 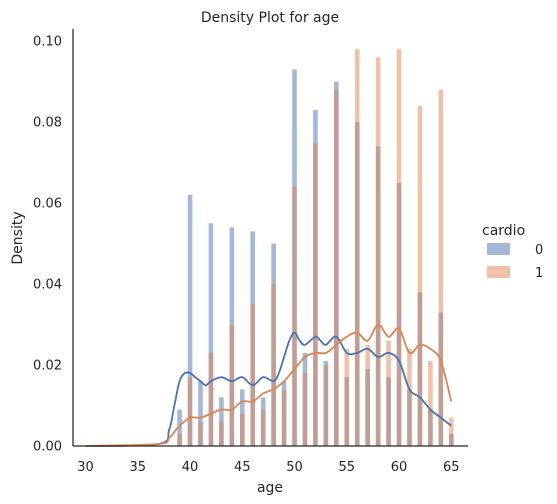 I want to click on legend-title: cardio, so click(x=503, y=231).